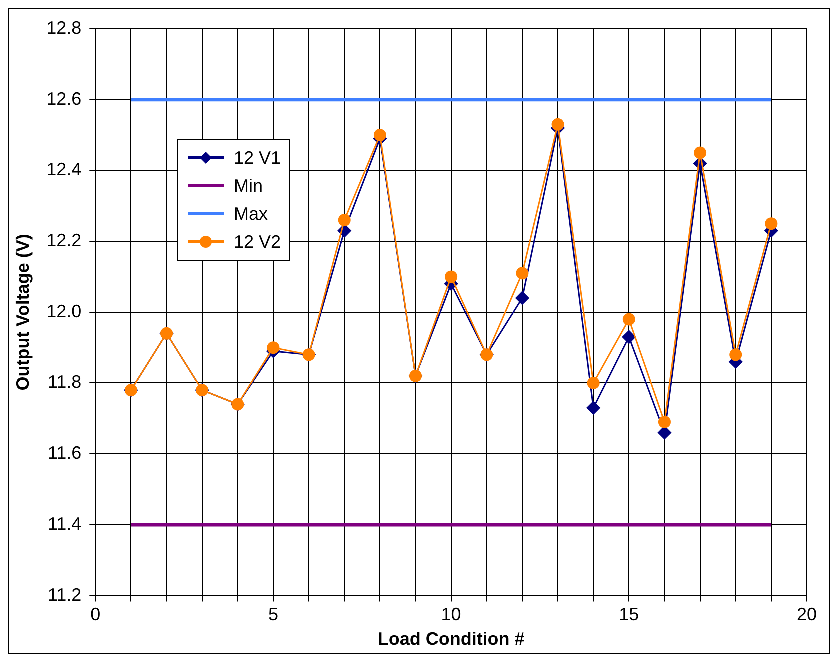 The height and width of the screenshot is (662, 838). I want to click on x-tick-label: 5, so click(273, 614).